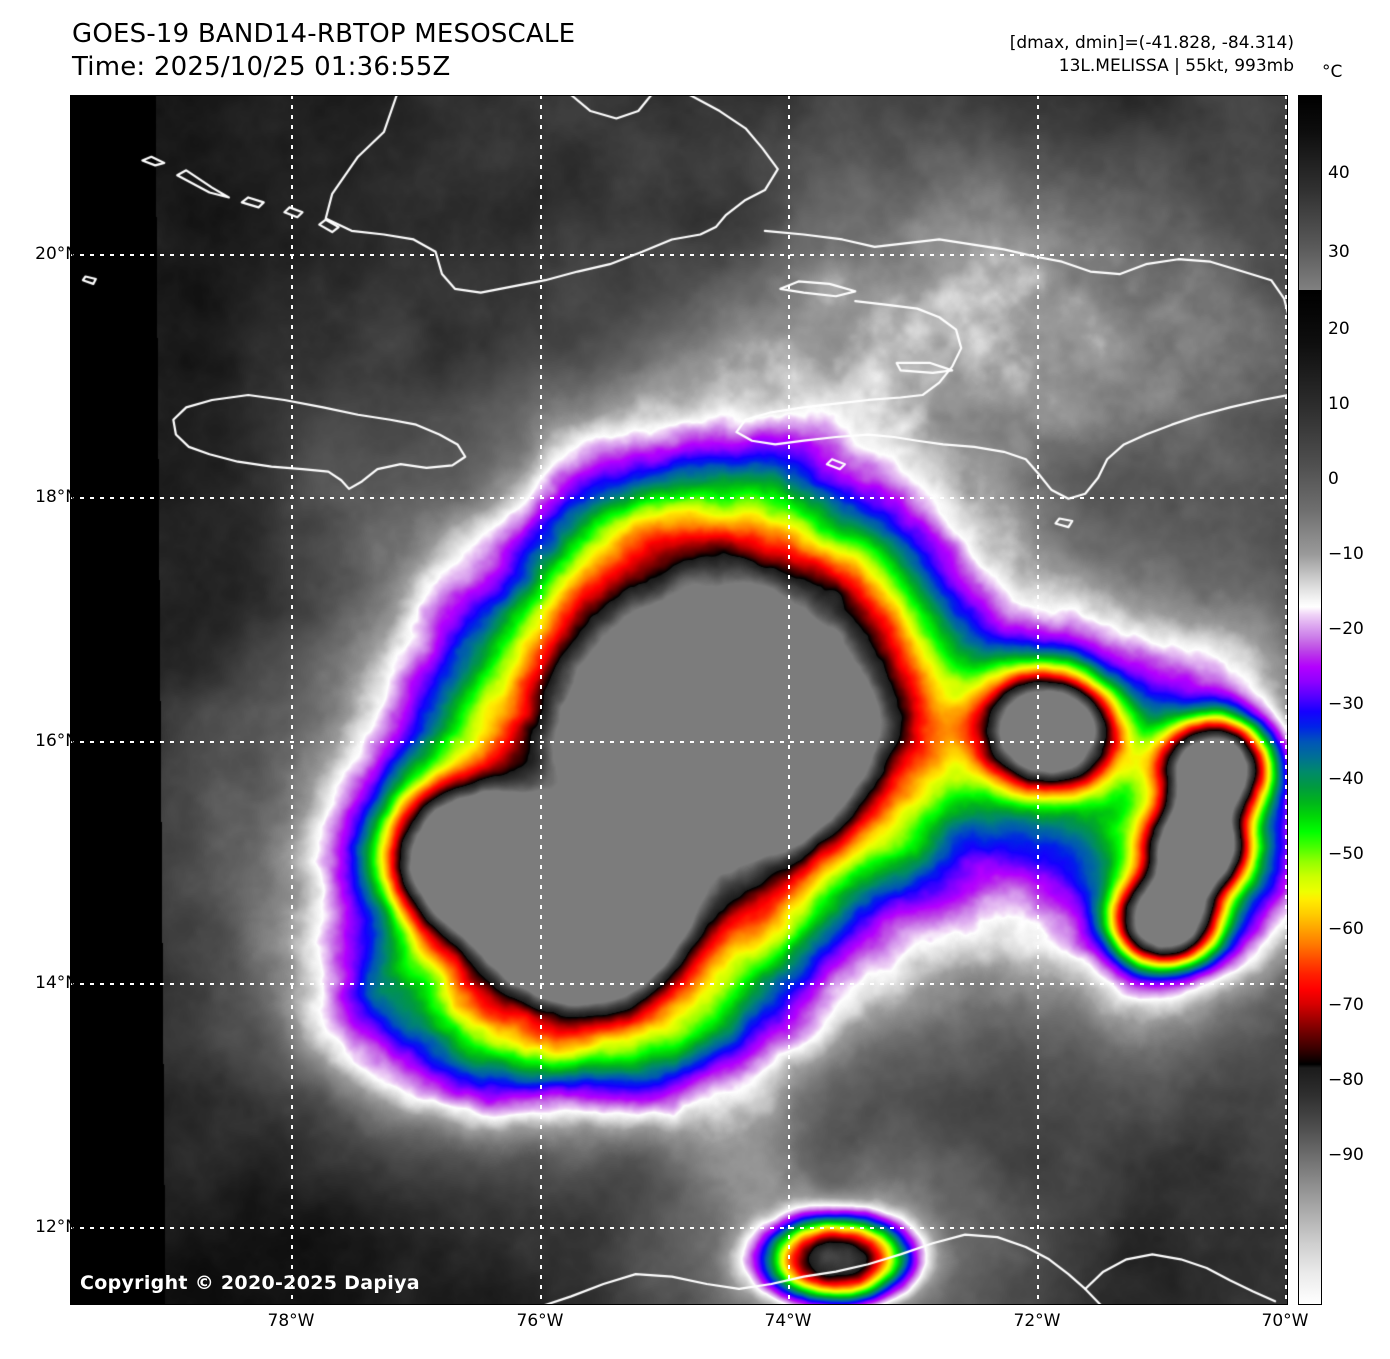 The height and width of the screenshot is (1359, 1390). What do you see at coordinates (1339, 403) in the screenshot?
I see `colorbar-tick-10: 10` at bounding box center [1339, 403].